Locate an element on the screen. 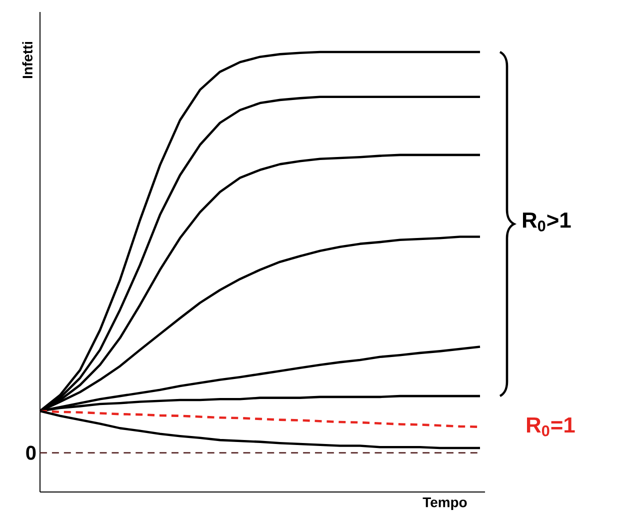 This screenshot has height=522, width=627. text: R$_{0}$>1 is located at coordinates (546, 222).